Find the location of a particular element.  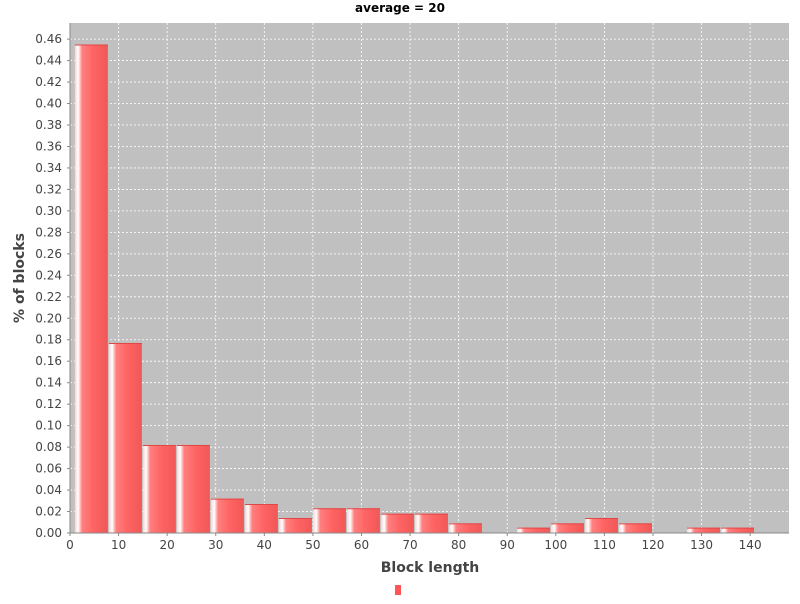

legend-swatch is located at coordinates (398, 590).